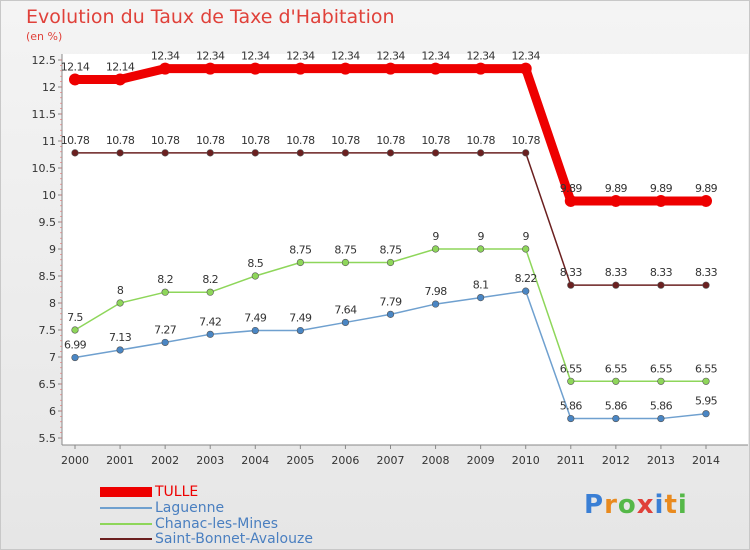  What do you see at coordinates (120, 337) in the screenshot?
I see `data-label: 7.13` at bounding box center [120, 337].